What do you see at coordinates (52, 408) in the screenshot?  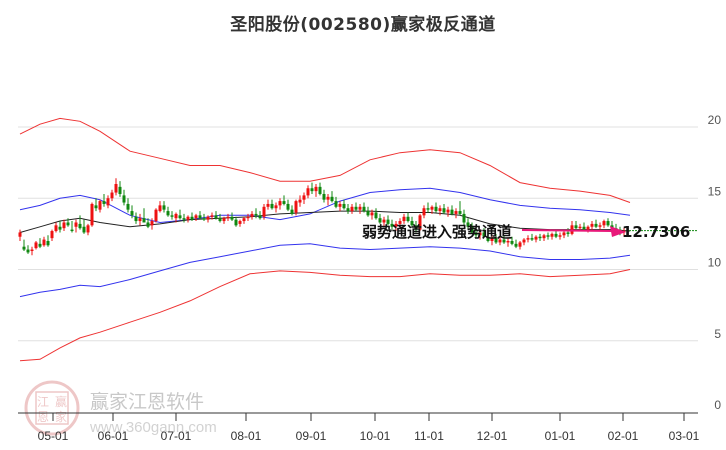 I see `watermark-seal-icon: 江 赢 恩 家` at bounding box center [52, 408].